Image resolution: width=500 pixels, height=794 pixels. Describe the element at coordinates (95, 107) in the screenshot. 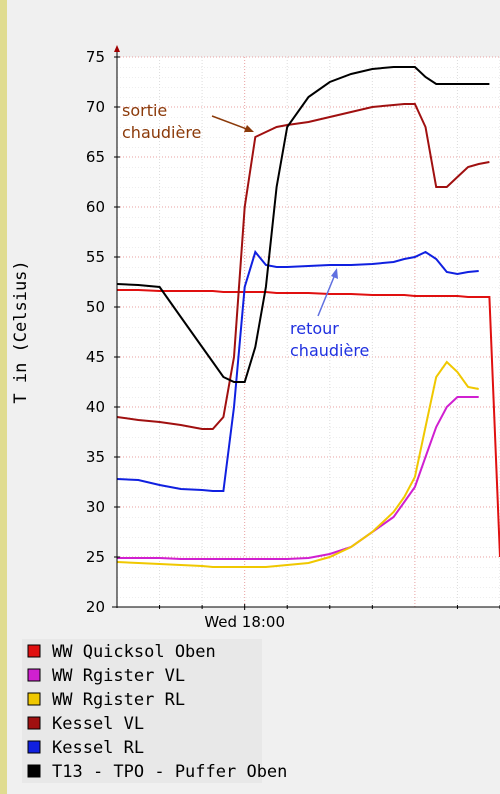

I see `y-tick-label: 70` at that location.